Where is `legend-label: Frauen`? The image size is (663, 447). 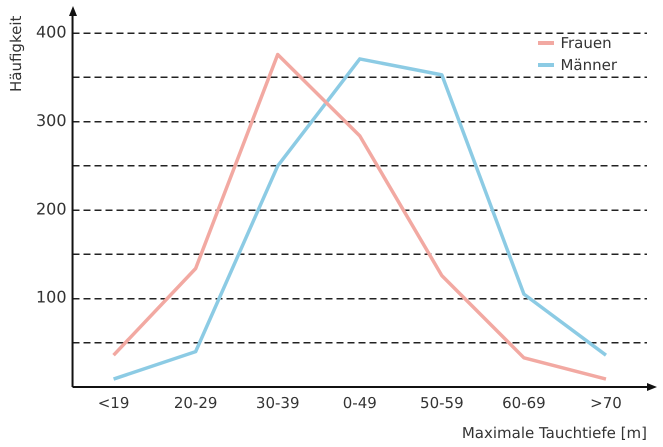
legend-label: Frauen is located at coordinates (586, 43).